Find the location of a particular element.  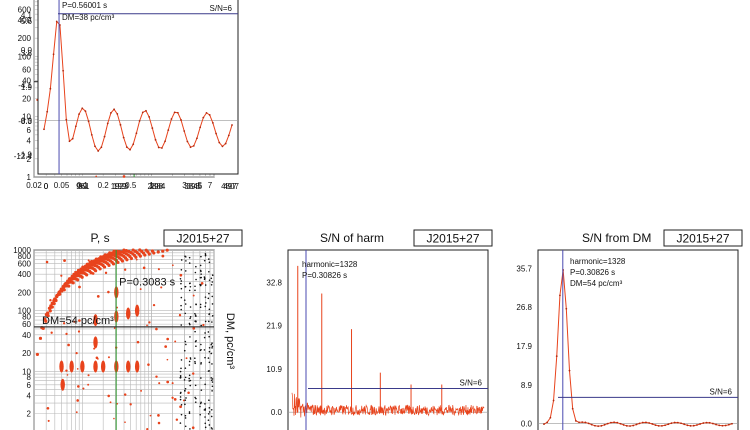

y-tick-label: 35.7 is located at coordinates (524, 269).